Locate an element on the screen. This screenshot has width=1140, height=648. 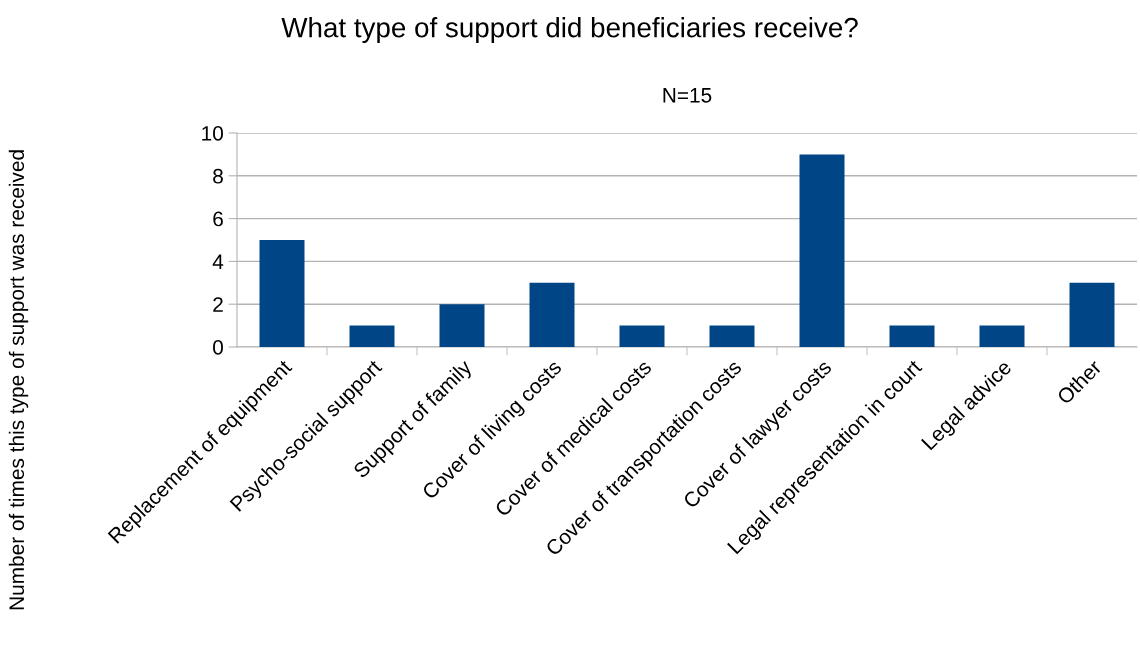
y-tick-label: 0 is located at coordinates (218, 347).